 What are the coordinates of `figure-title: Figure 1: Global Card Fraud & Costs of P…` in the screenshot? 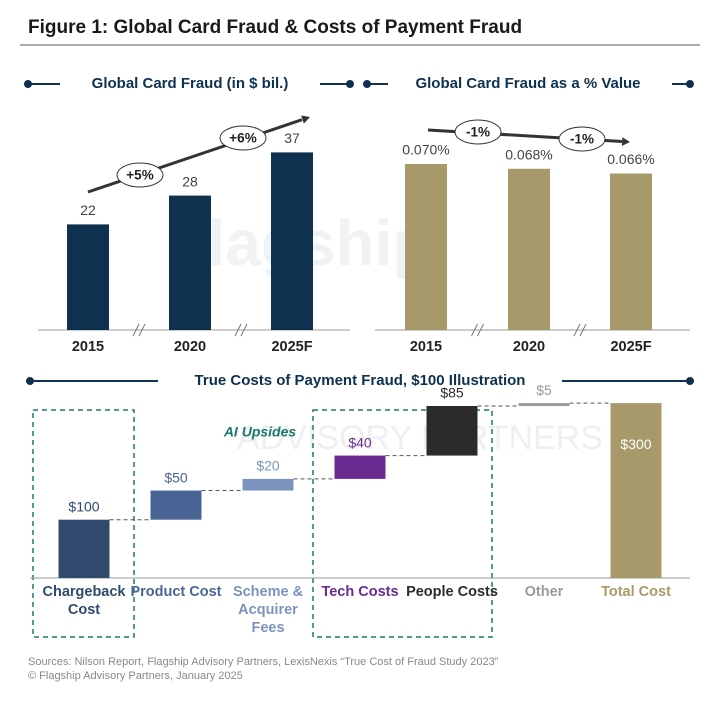 It's located at (275, 27).